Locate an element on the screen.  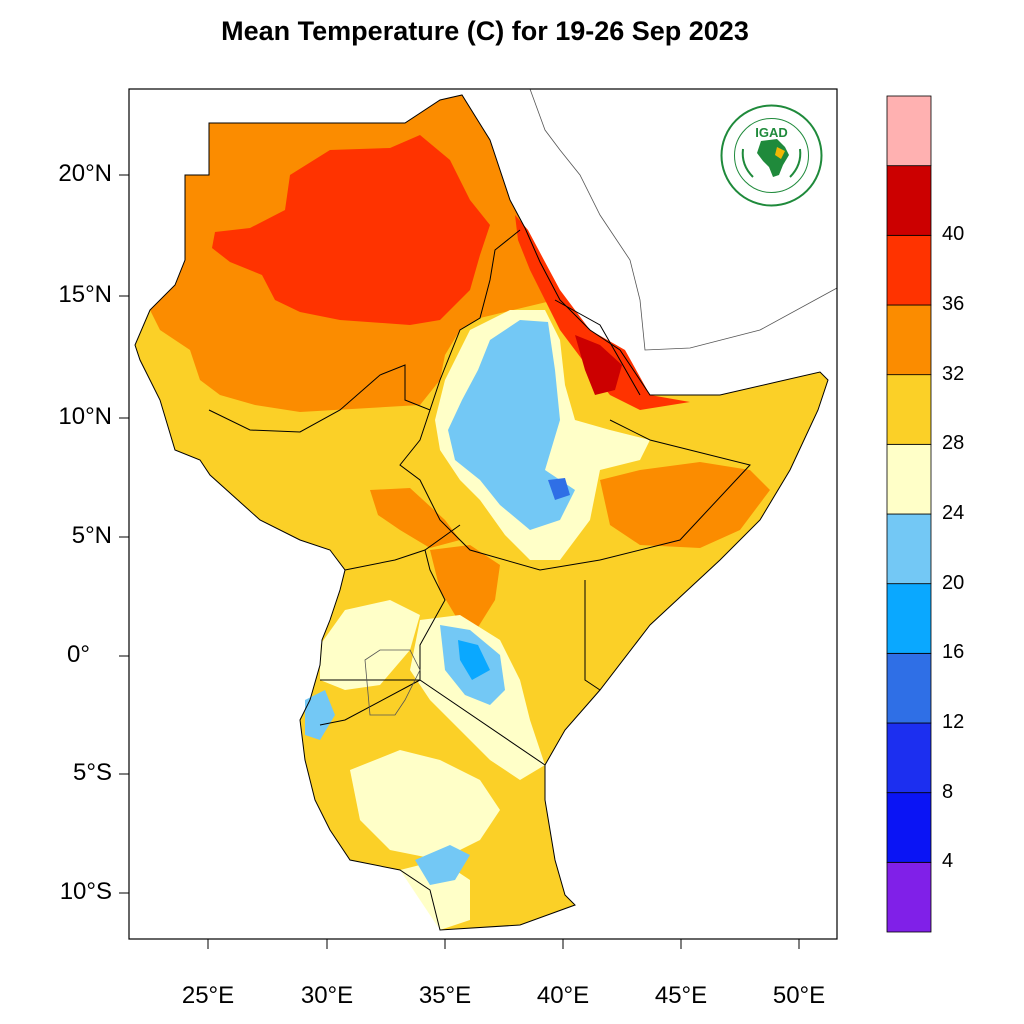
laurel-right-icon is located at coordinates (795, 163).